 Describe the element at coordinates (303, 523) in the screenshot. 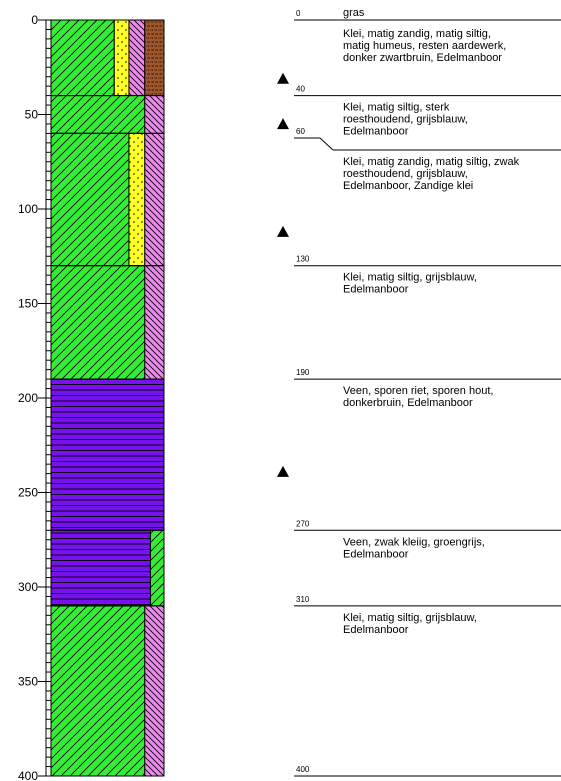

I see `depth-label: 270` at that location.